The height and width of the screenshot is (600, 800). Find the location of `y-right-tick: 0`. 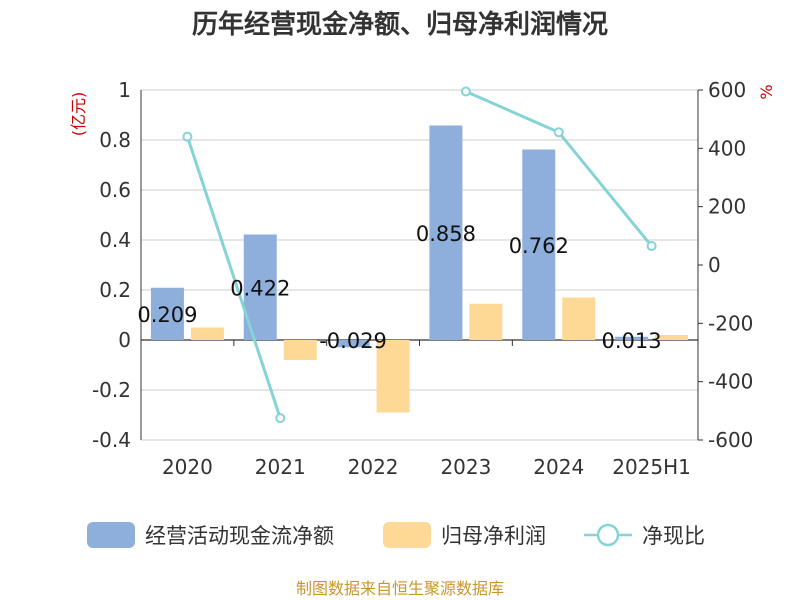

y-right-tick: 0 is located at coordinates (714, 265).